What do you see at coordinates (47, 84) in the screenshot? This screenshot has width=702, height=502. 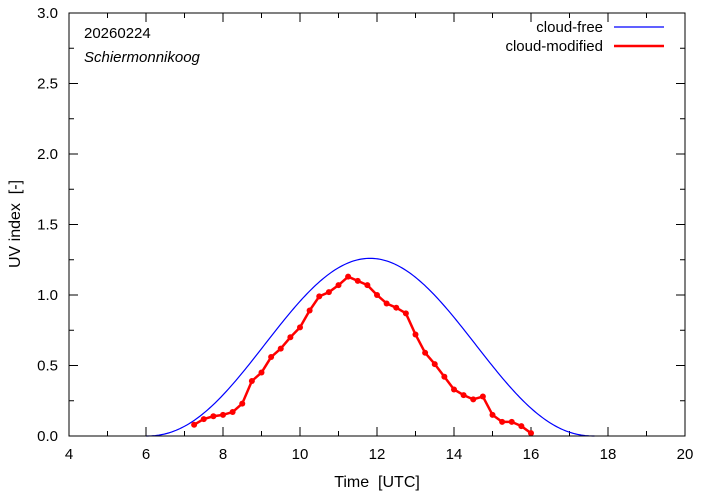 I see `y-tick-label: 2.5` at bounding box center [47, 84].